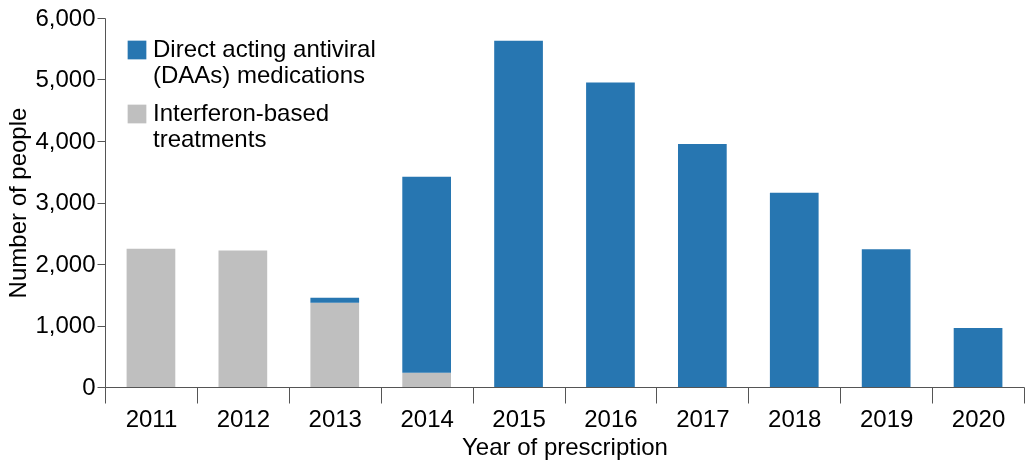 Image resolution: width=1031 pixels, height=465 pixels. What do you see at coordinates (703, 418) in the screenshot?
I see `x-tick-label: 2017` at bounding box center [703, 418].